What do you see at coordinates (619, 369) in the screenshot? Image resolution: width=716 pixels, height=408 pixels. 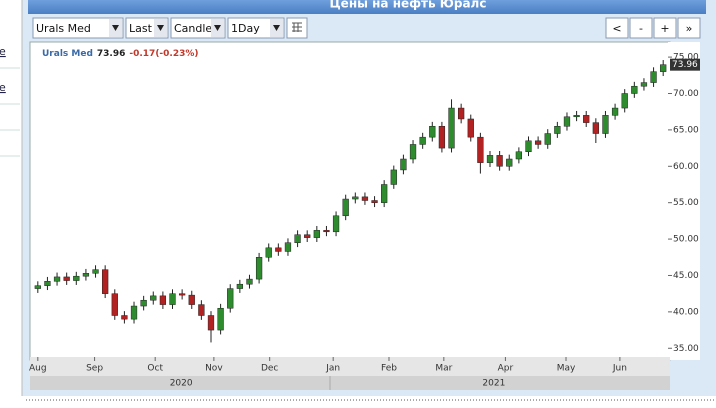 I see `x-tick-label: Jun` at bounding box center [619, 369].